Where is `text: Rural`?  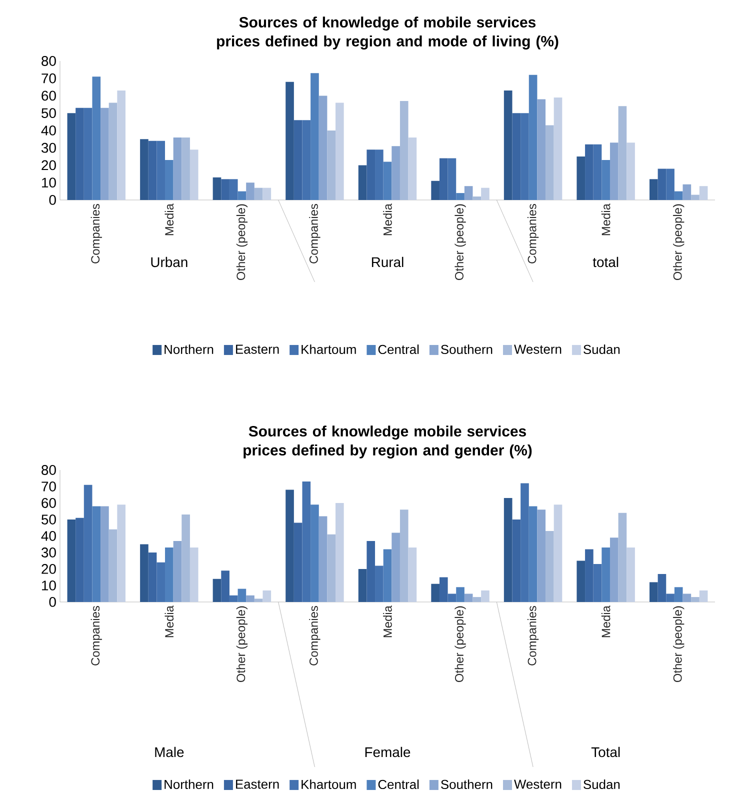
text: Rural is located at coordinates (388, 262).